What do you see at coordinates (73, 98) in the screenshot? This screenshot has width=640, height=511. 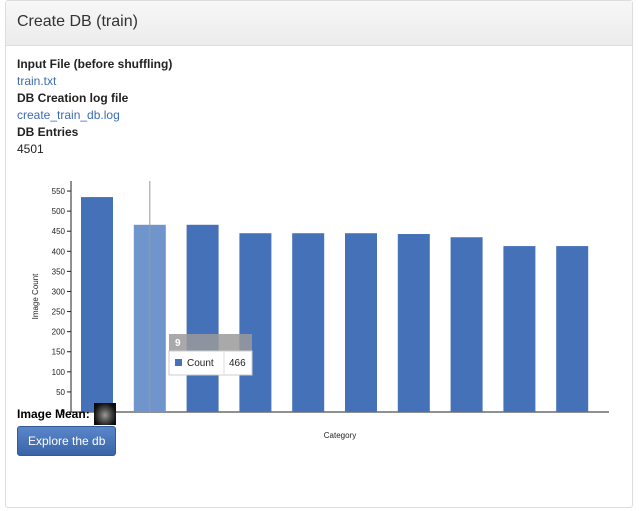 I see `log-file-label: DB Creation log file` at bounding box center [73, 98].